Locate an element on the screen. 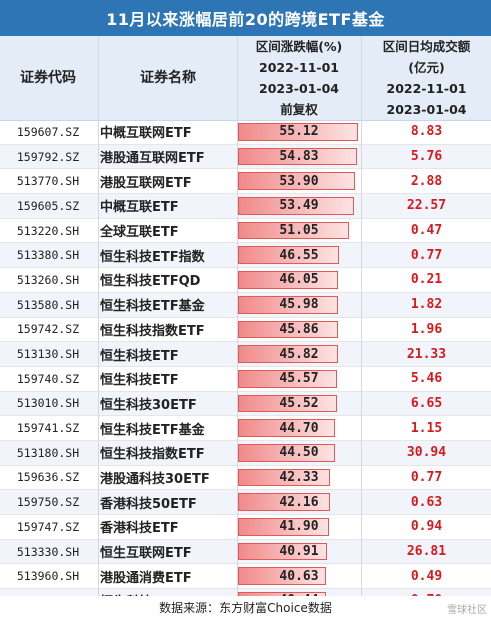 The image size is (491, 619). security-code: 159747.SZ is located at coordinates (48, 526).